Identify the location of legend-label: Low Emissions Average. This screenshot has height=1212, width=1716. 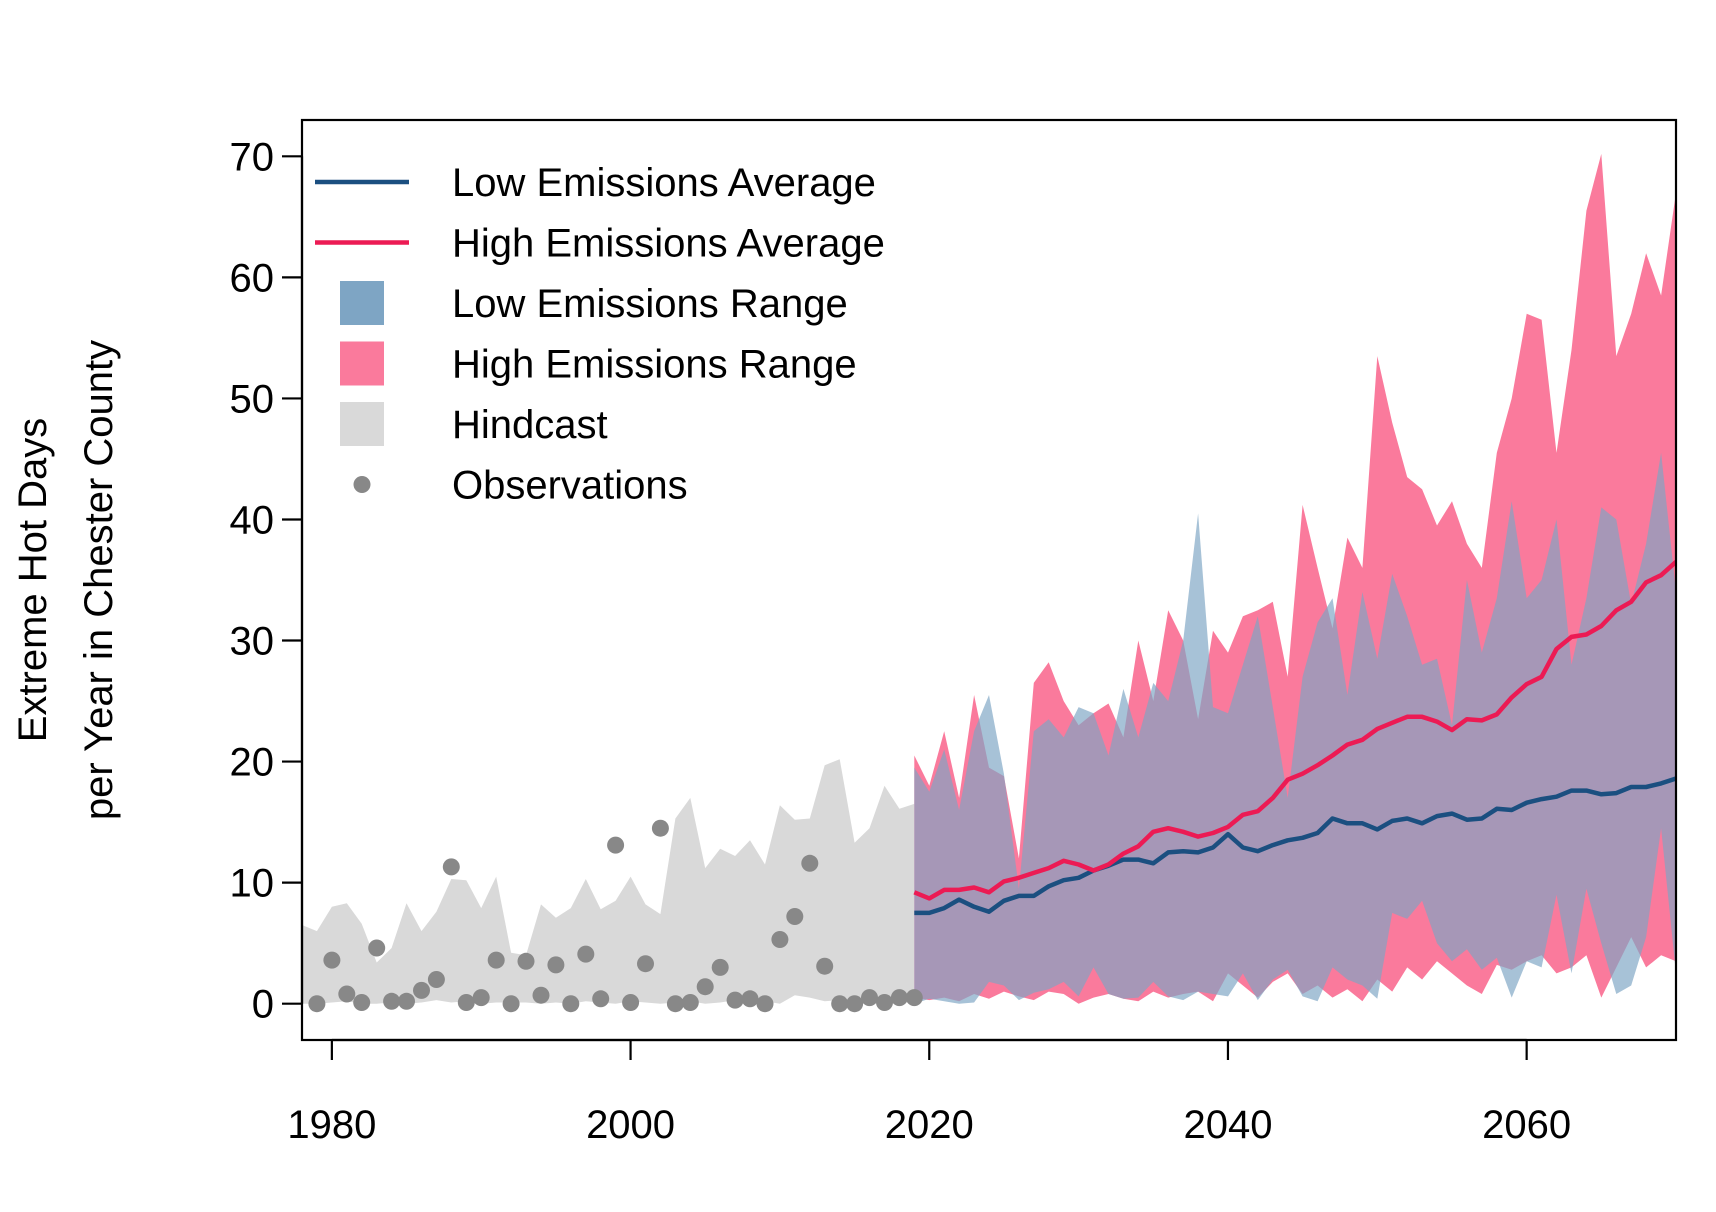
(664, 183).